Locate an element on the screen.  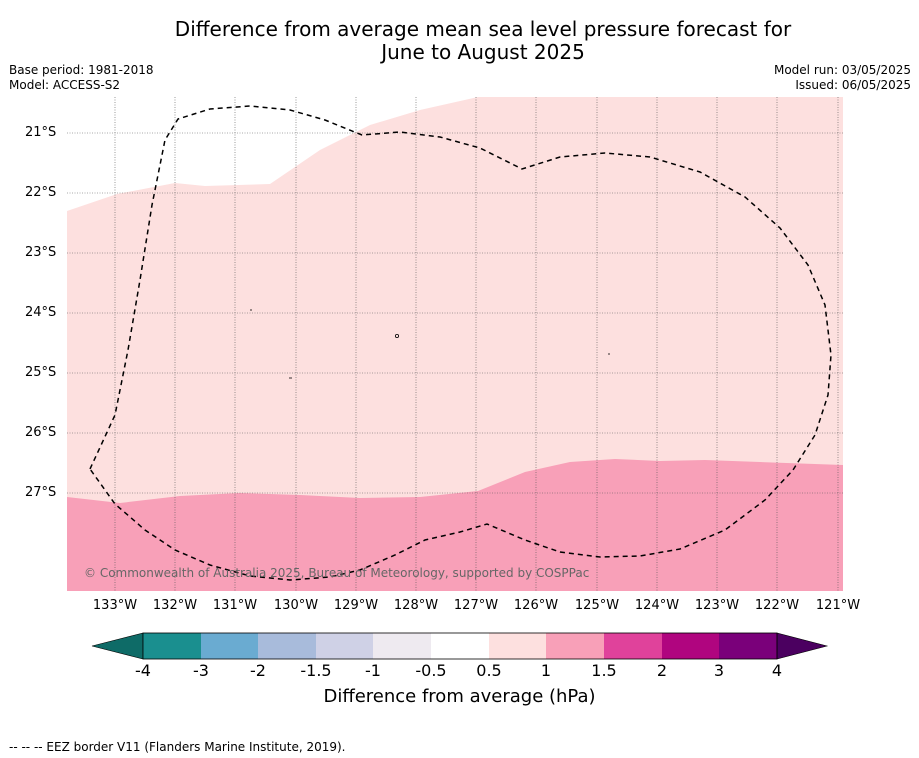
model-run: Model run: 03/05/2025 is located at coordinates (842, 70).